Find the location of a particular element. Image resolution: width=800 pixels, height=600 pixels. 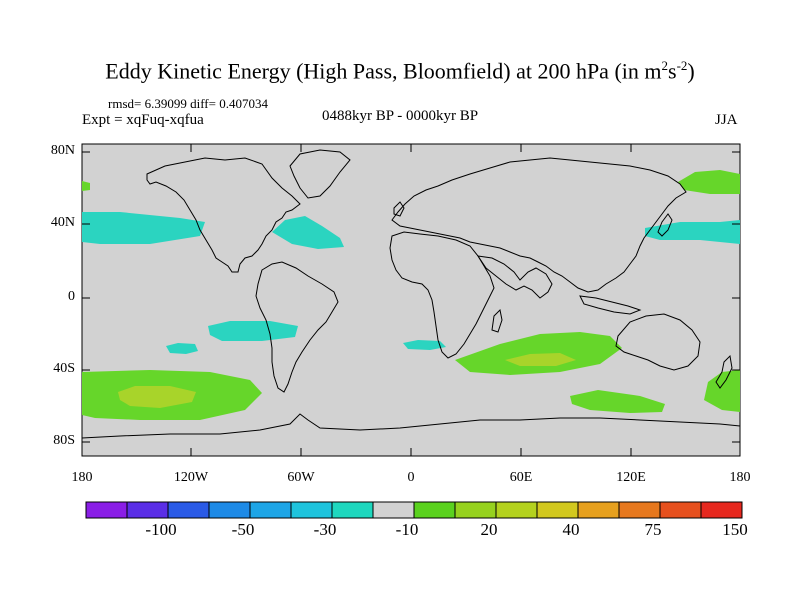

colorbar-label-minus50: -50 is located at coordinates (243, 529).